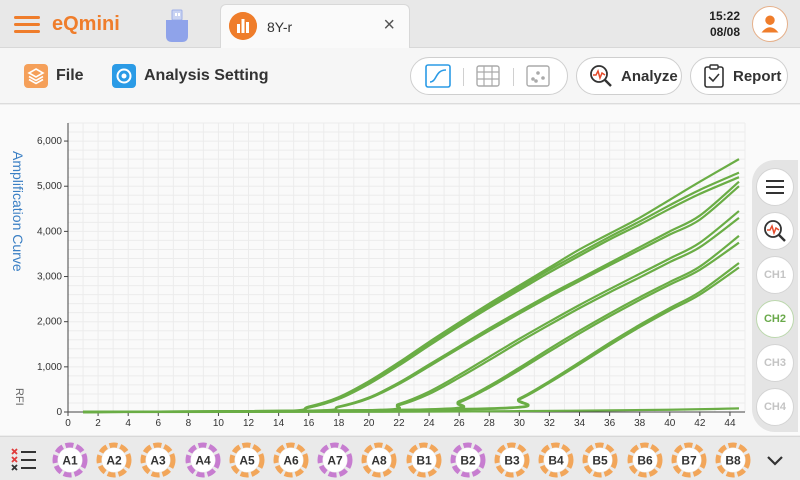 Image resolution: width=800 pixels, height=480 pixels. Describe the element at coordinates (36, 76) in the screenshot. I see `layers-icon` at that location.